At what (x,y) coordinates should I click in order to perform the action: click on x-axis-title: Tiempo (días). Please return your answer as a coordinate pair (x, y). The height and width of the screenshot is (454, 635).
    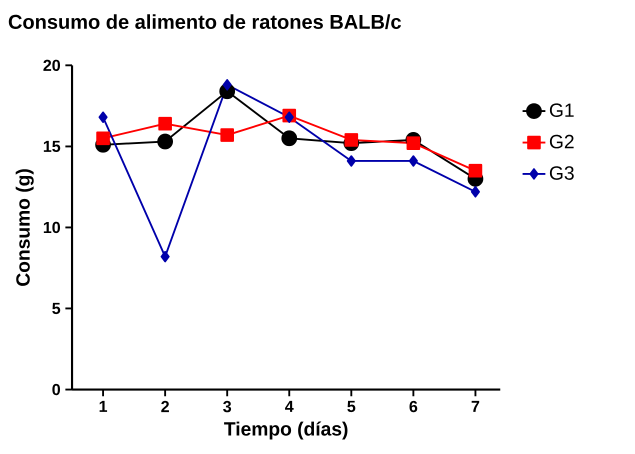
    Looking at the image, I should click on (286, 431).